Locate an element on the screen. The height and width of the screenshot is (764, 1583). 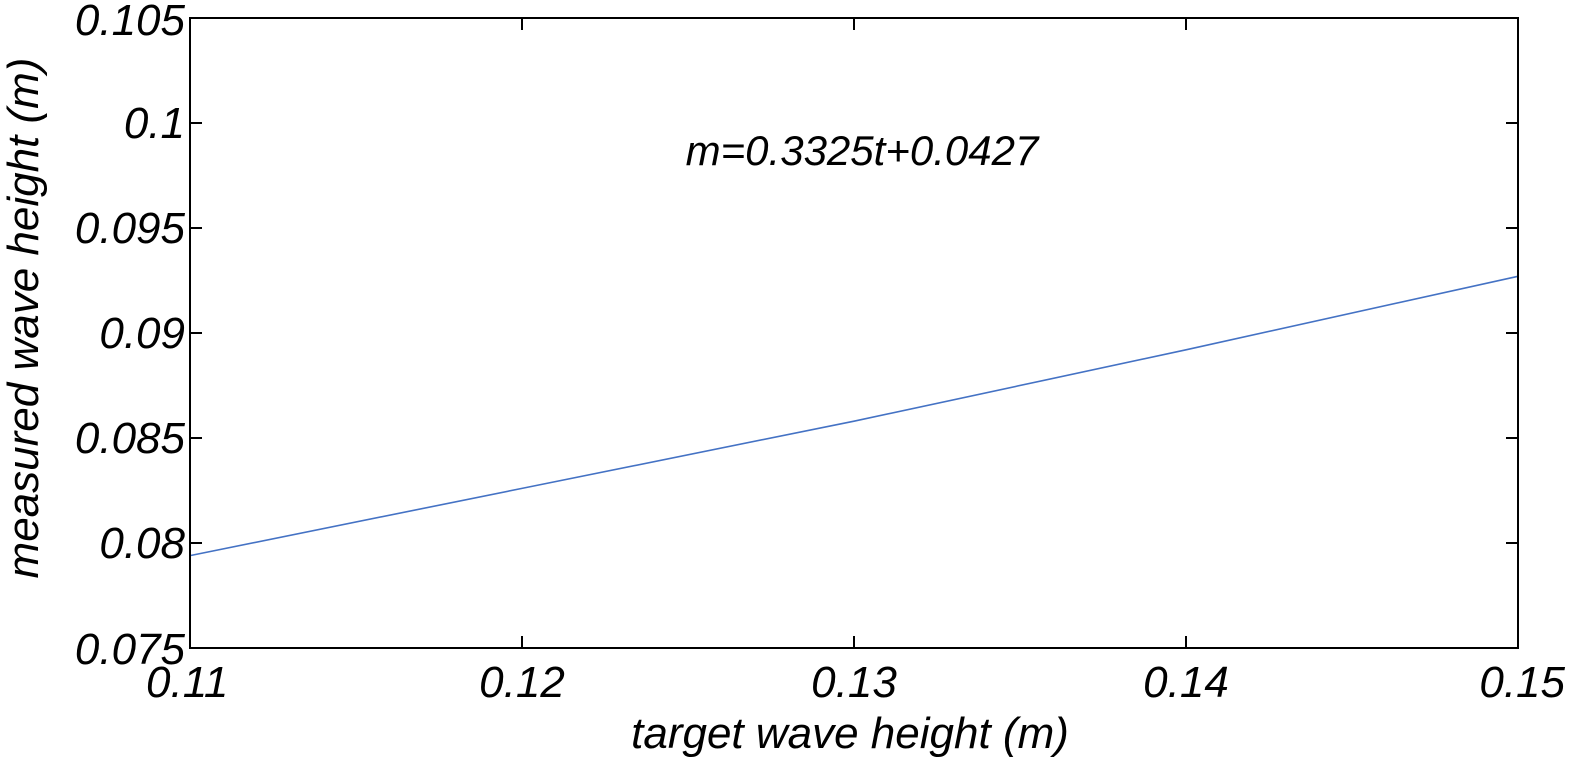
x-axis-label: target wave height (m) is located at coordinates (850, 733).